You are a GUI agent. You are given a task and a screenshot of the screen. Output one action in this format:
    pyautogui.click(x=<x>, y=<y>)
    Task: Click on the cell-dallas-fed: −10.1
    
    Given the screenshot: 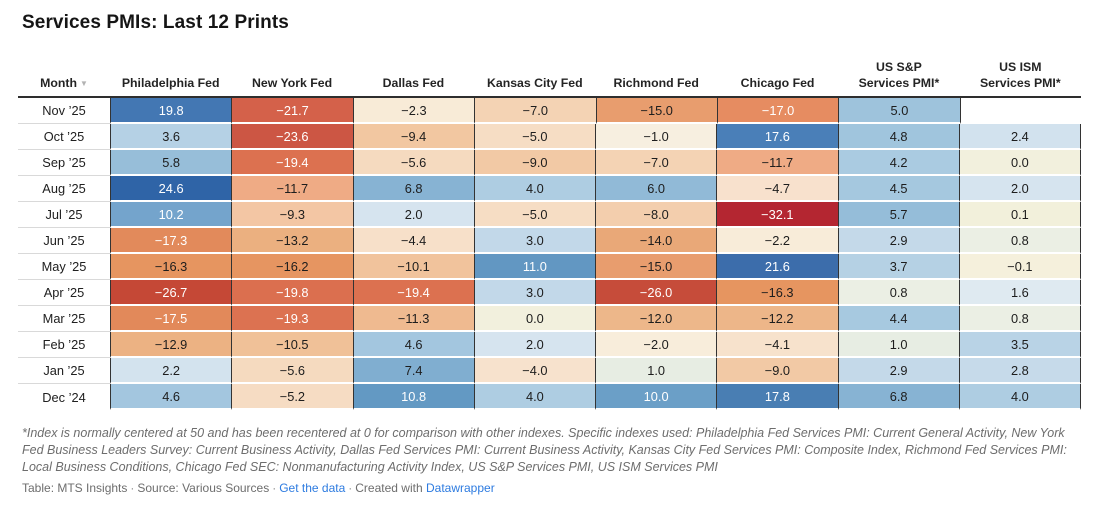 What is the action you would take?
    pyautogui.click(x=413, y=267)
    